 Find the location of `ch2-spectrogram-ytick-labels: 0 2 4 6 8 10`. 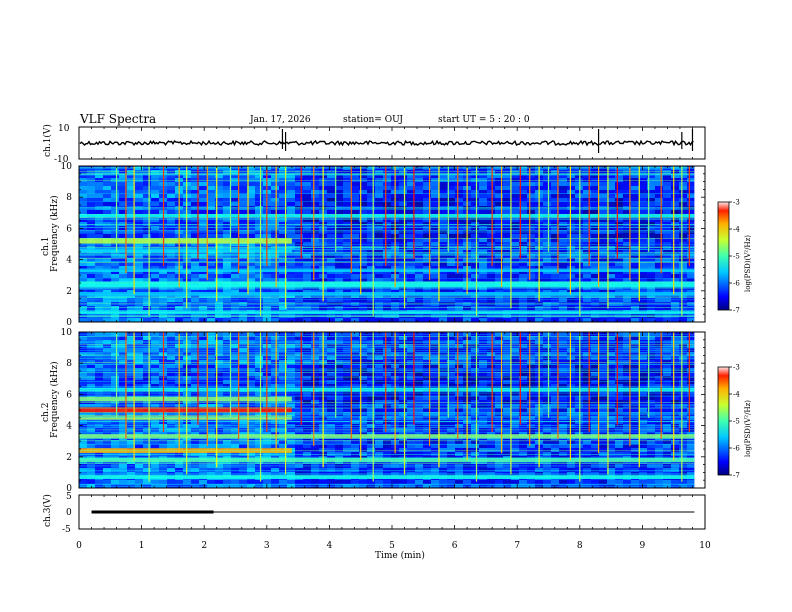

ch2-spectrogram-ytick-labels: 0 2 4 6 8 10 is located at coordinates (67, 411).